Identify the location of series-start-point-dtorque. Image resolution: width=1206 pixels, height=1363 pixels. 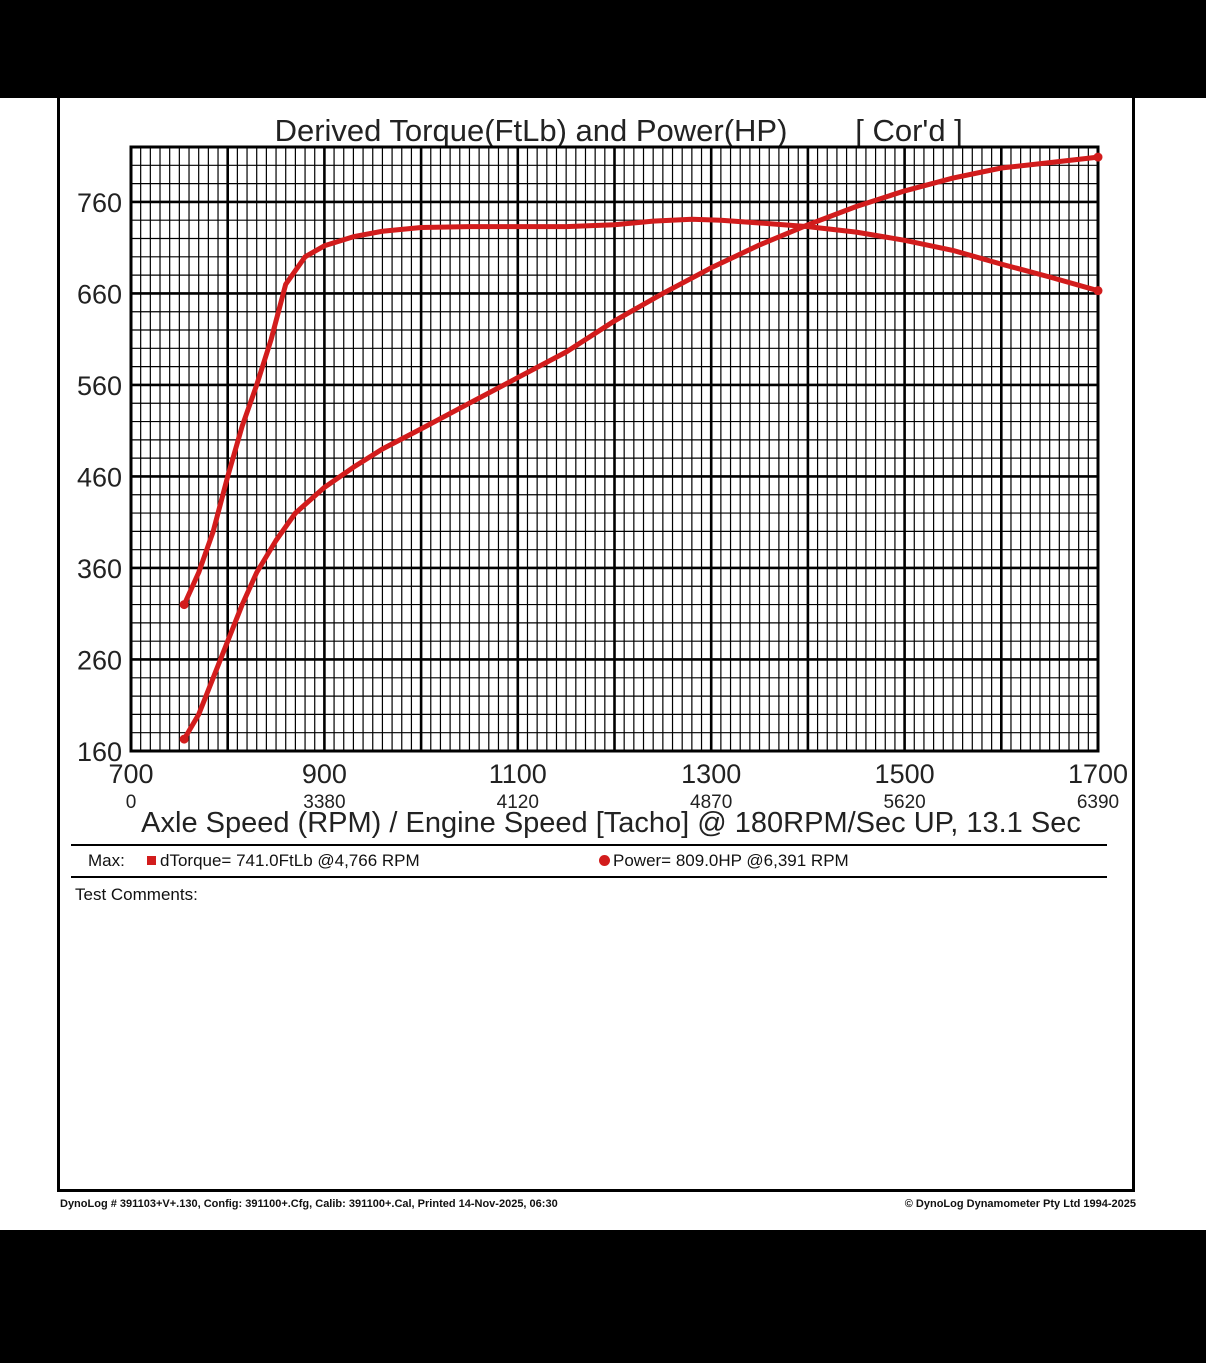
(184, 605).